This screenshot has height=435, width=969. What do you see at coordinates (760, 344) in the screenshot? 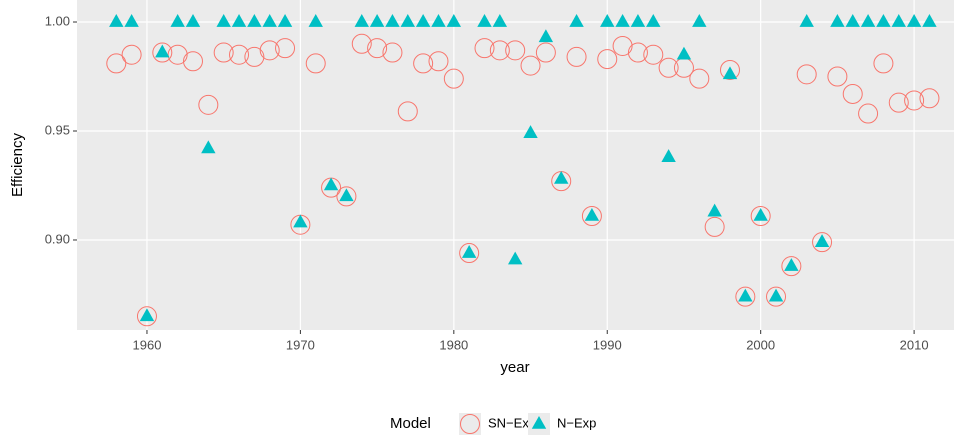
I see `x-tick-label: 2000` at bounding box center [760, 344].